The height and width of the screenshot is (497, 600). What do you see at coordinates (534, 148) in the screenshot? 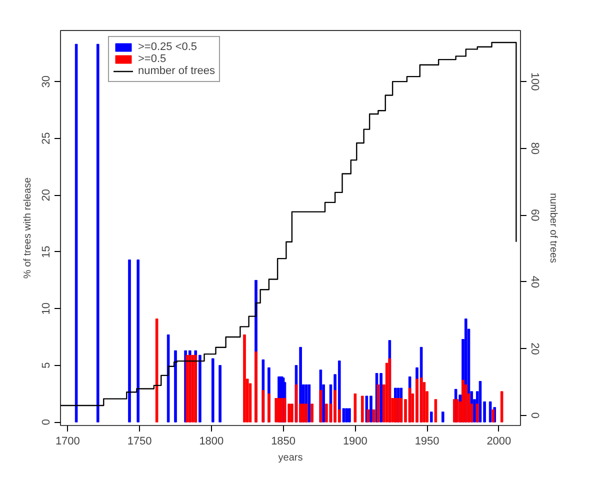
I see `y2-tick-label: 80` at bounding box center [534, 148].